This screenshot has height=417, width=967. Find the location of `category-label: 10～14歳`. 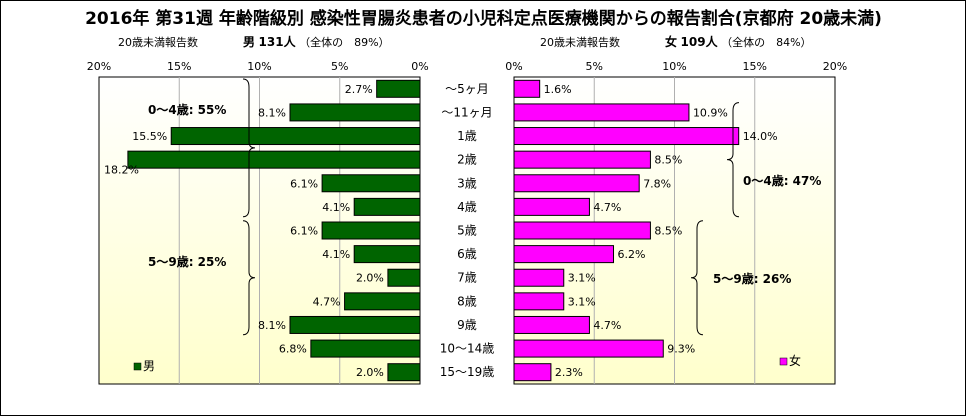

category-label: 10～14歳 is located at coordinates (467, 349).